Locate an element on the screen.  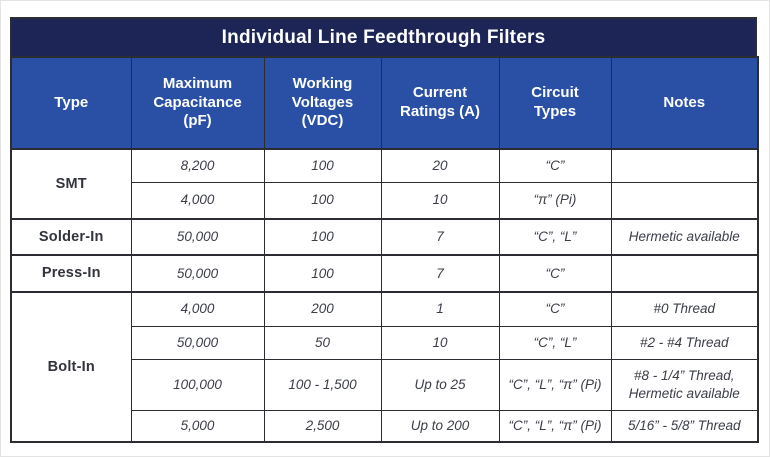
notes-cell: #2 - #4 Thread is located at coordinates (684, 342).